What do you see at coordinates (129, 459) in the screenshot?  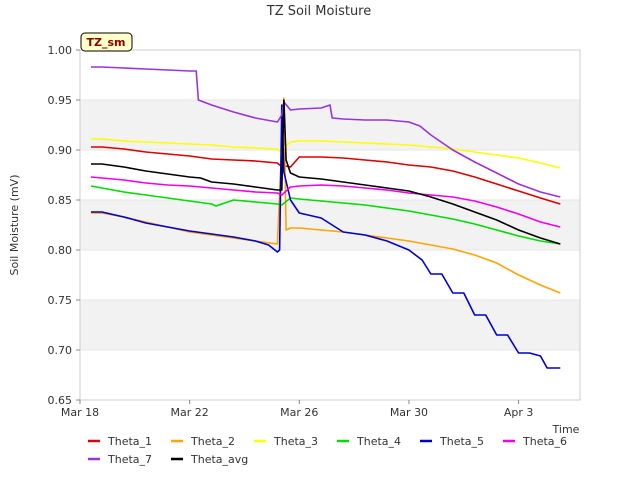 I see `legend-label-theta-7: Theta_7` at bounding box center [129, 459].